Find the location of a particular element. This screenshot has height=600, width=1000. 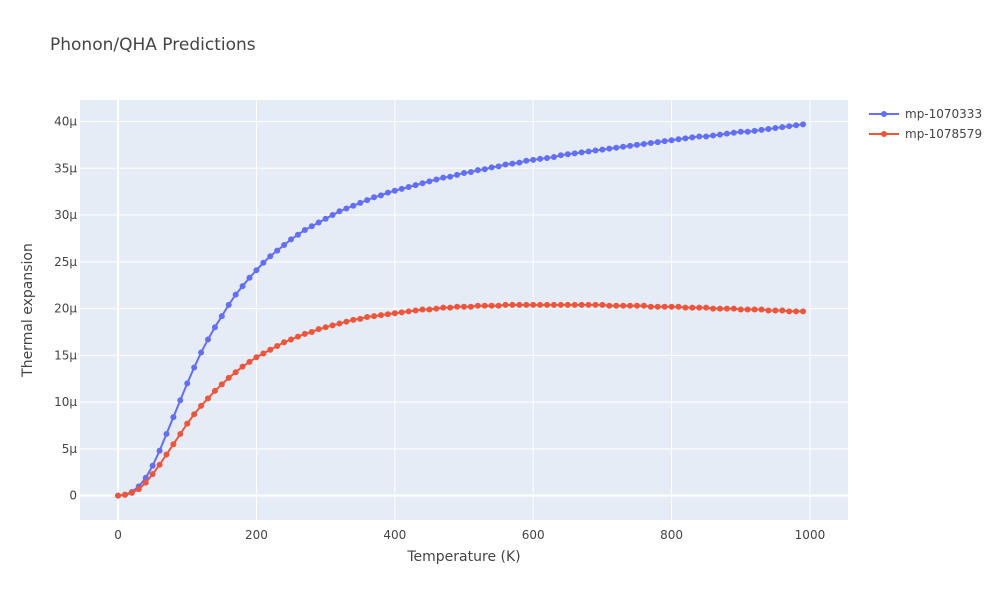

legend: mp-1070333 mp-1078579 is located at coordinates (925, 124).